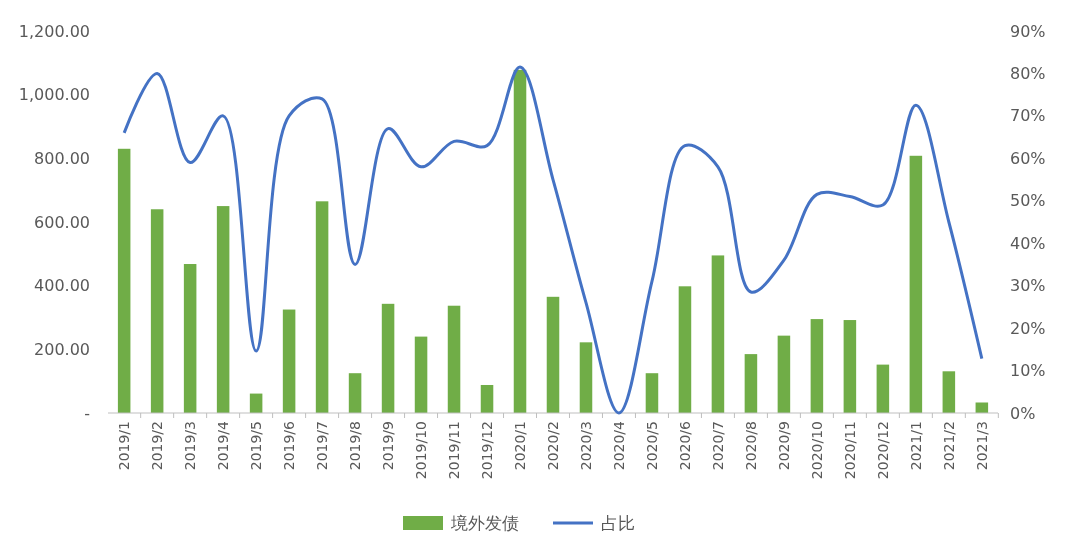 The height and width of the screenshot is (555, 1080). Describe the element at coordinates (62, 349) in the screenshot. I see `y-tick-label: 200.00` at that location.